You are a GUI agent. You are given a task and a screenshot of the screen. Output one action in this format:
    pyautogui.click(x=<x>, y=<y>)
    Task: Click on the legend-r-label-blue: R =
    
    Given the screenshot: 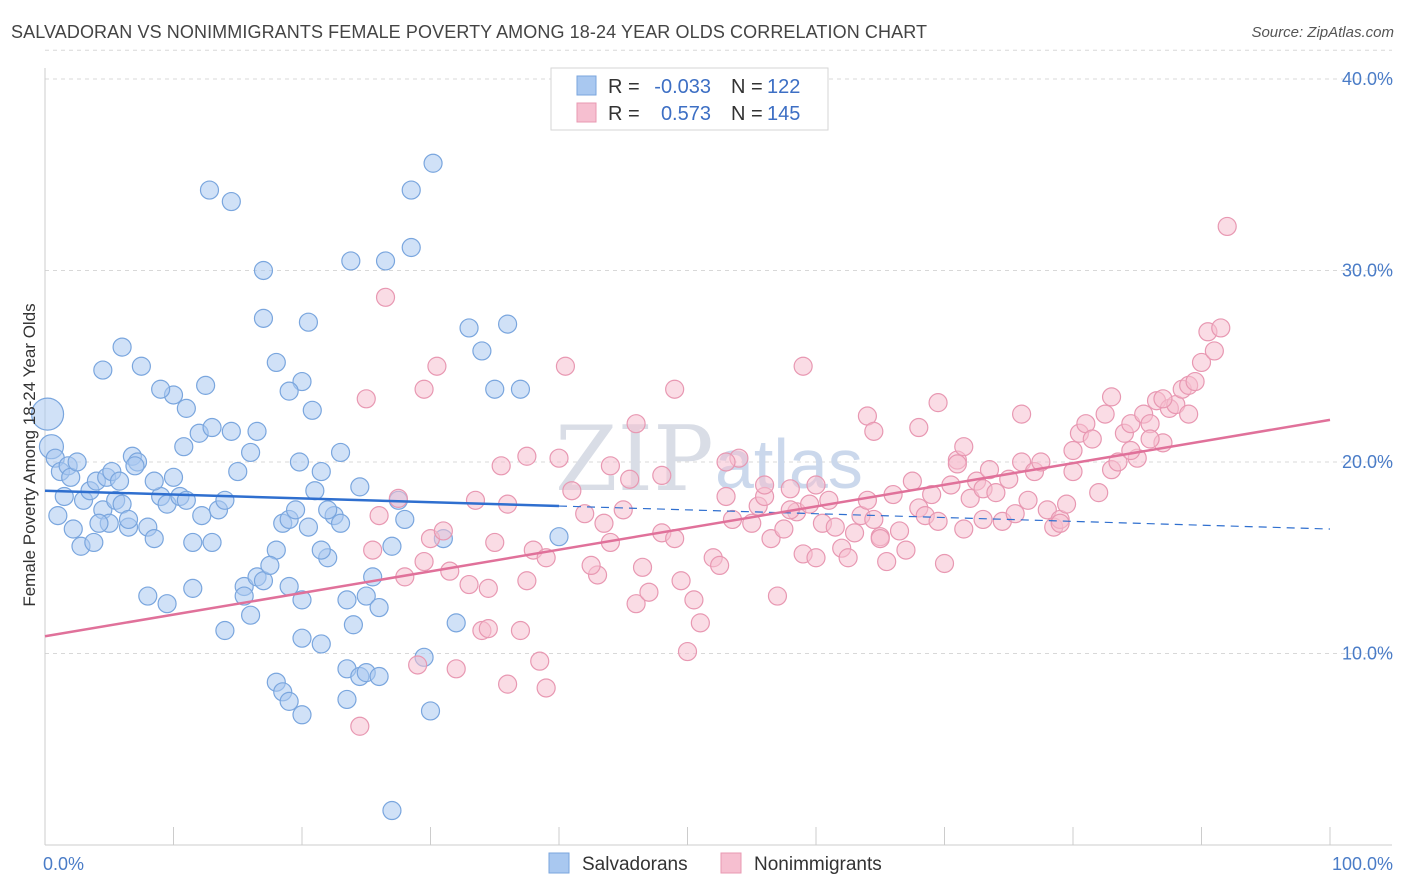 What is the action you would take?
    pyautogui.click(x=624, y=87)
    